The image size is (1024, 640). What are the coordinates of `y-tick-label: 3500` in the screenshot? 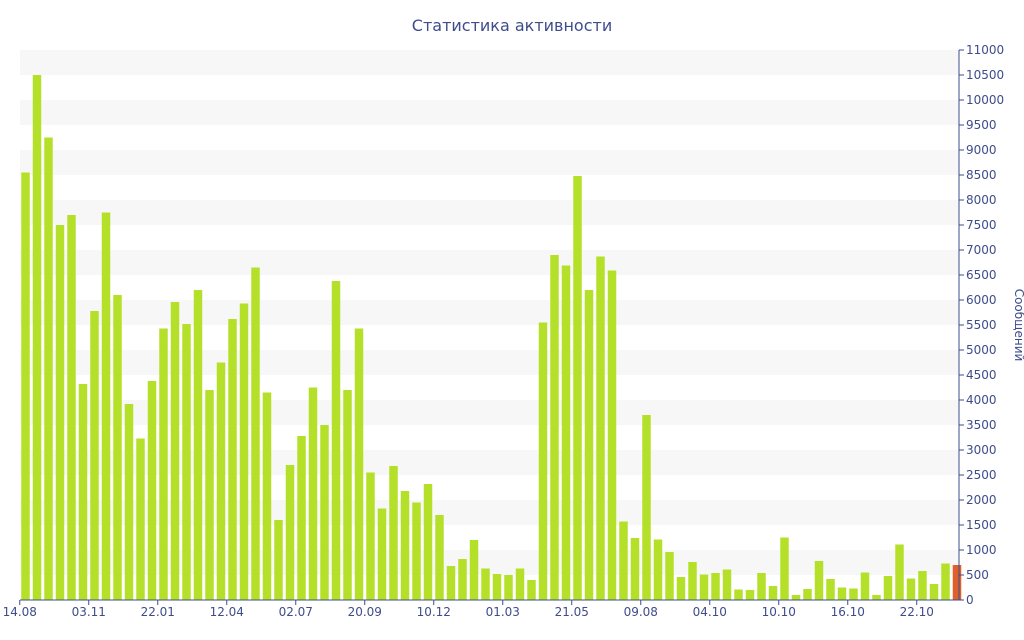 It's located at (981, 425).